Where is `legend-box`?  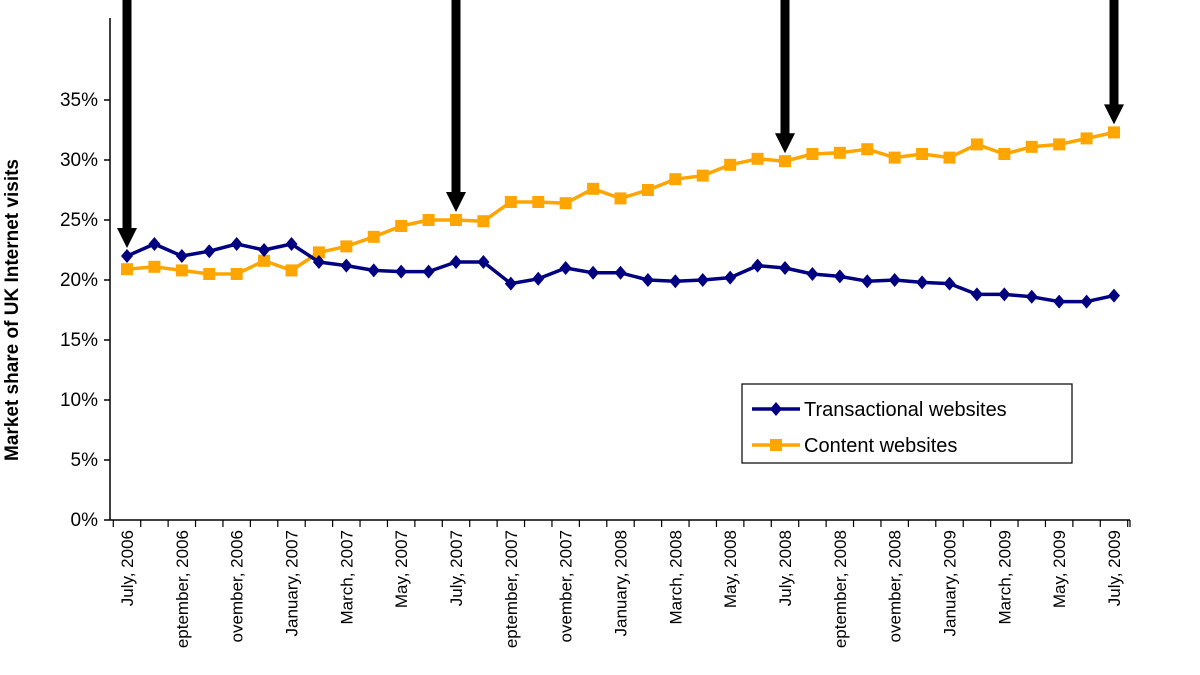 legend-box is located at coordinates (907, 423).